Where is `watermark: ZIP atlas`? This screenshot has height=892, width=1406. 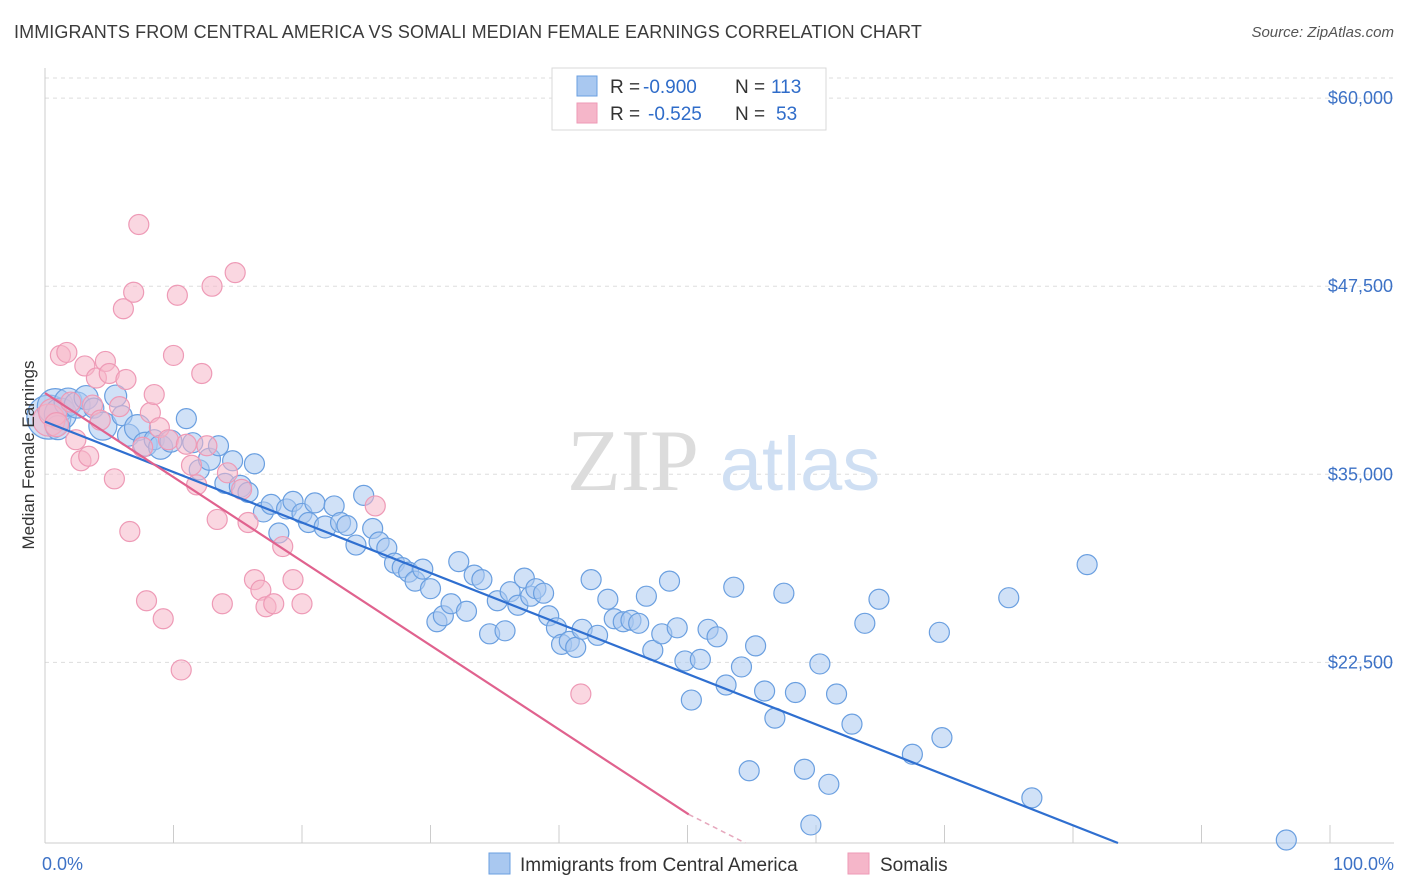 watermark: ZIP atlas is located at coordinates (723, 461).